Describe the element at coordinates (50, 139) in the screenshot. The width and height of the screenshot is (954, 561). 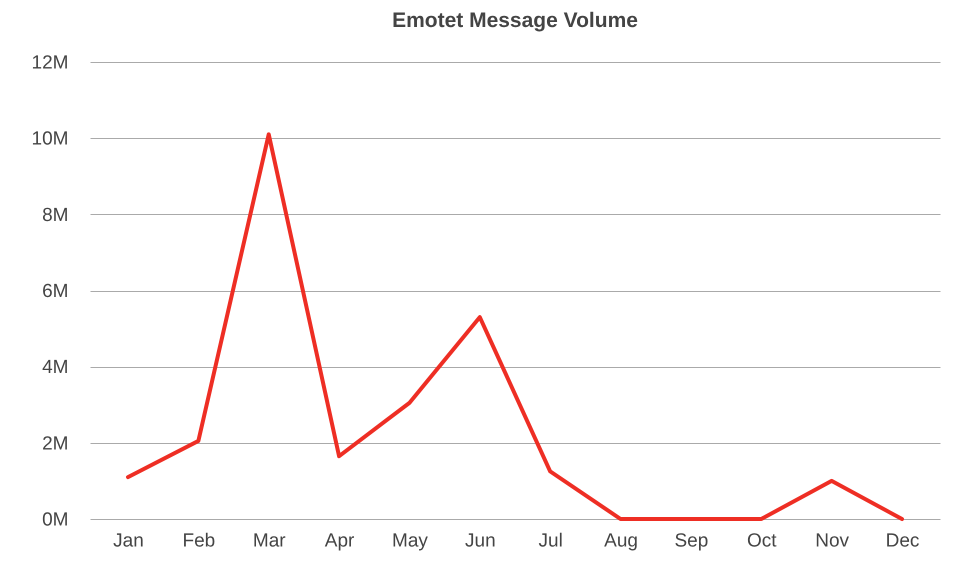
I see `y-tick-label: 10M` at that location.